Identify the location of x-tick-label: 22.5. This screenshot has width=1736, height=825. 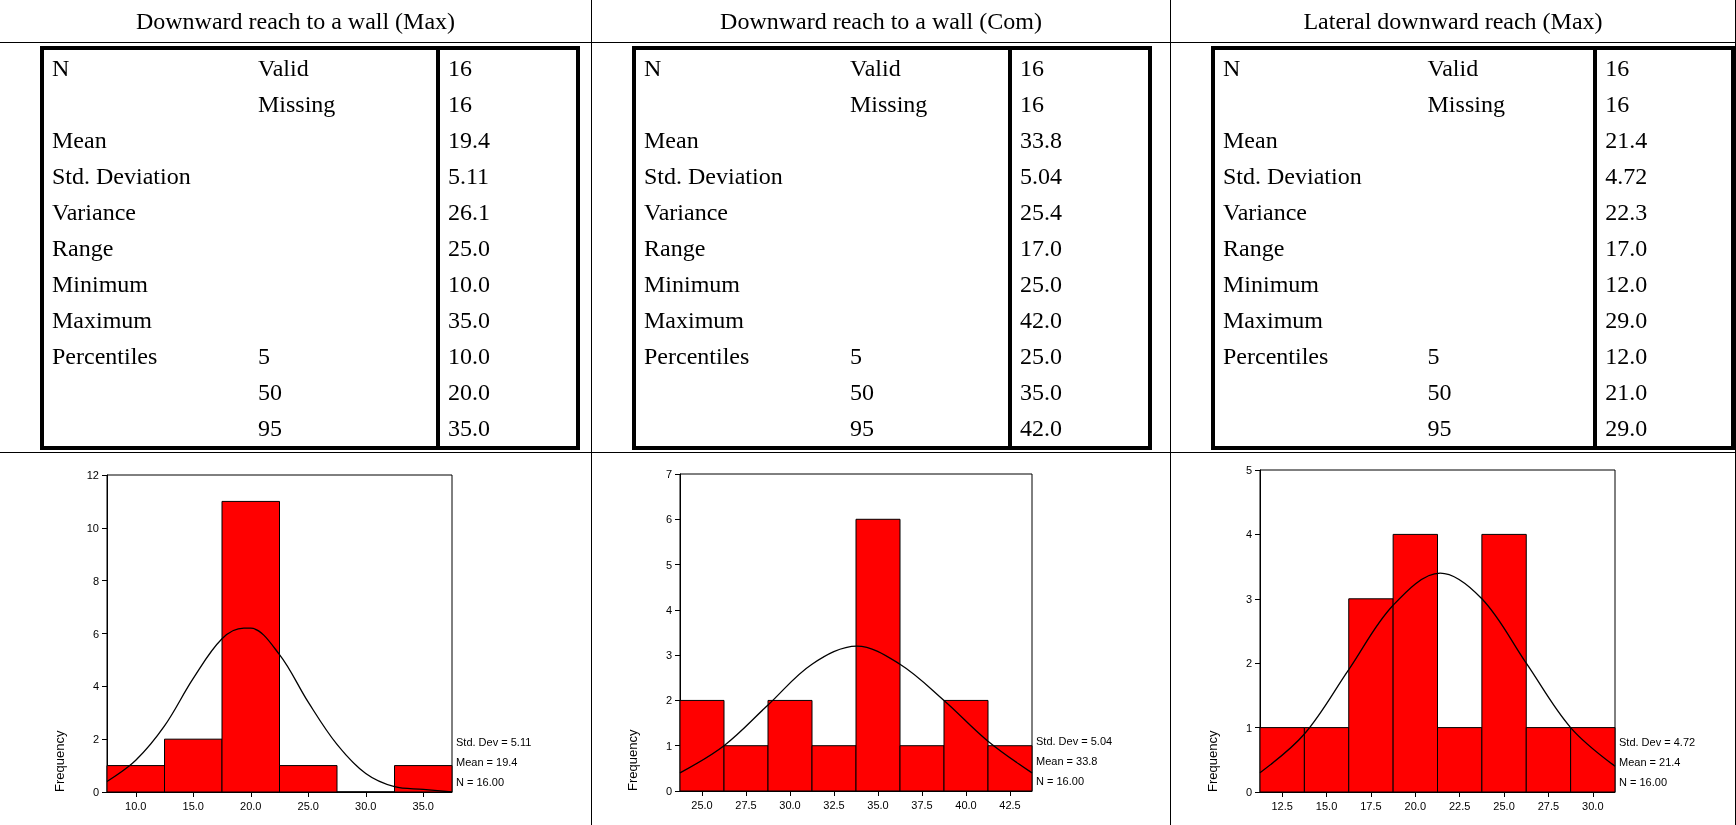
(1459, 805).